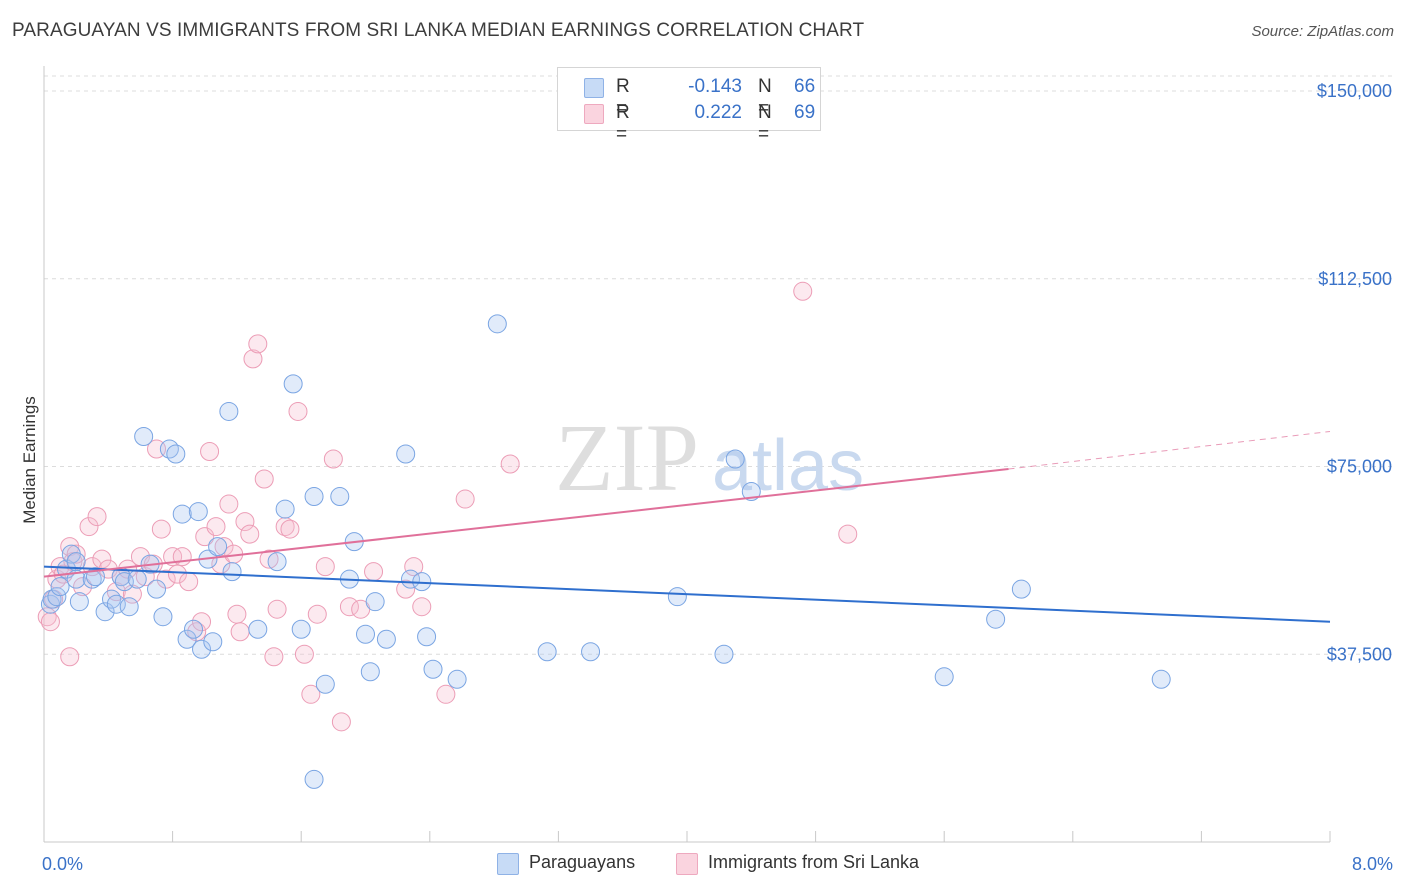  I want to click on watermark: ZIP atlas, so click(709, 457).